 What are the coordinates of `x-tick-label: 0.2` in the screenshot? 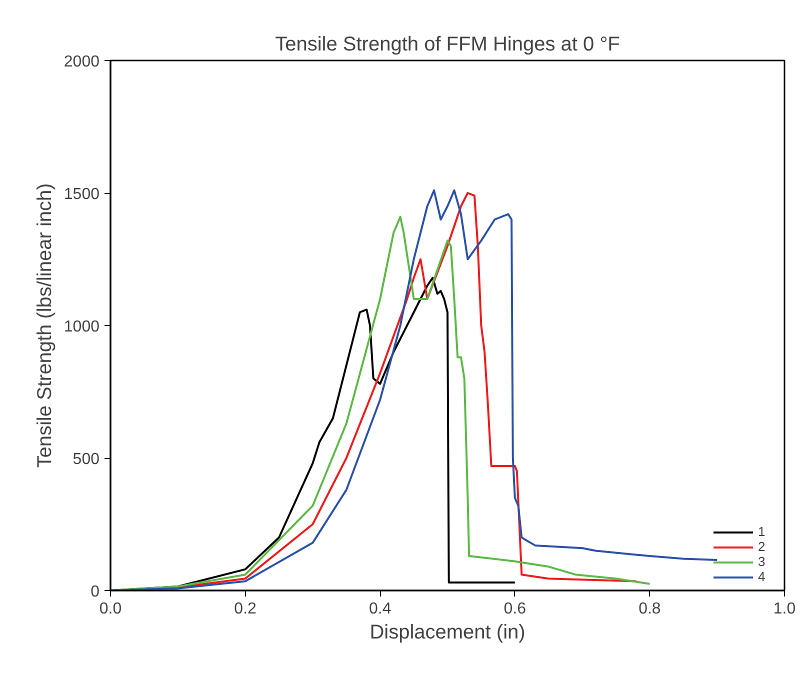 It's located at (245, 609).